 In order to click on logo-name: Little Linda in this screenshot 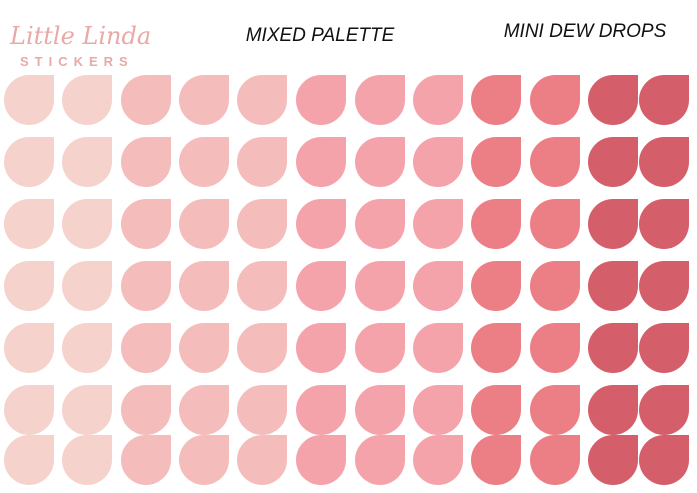, I will do `click(80, 36)`.